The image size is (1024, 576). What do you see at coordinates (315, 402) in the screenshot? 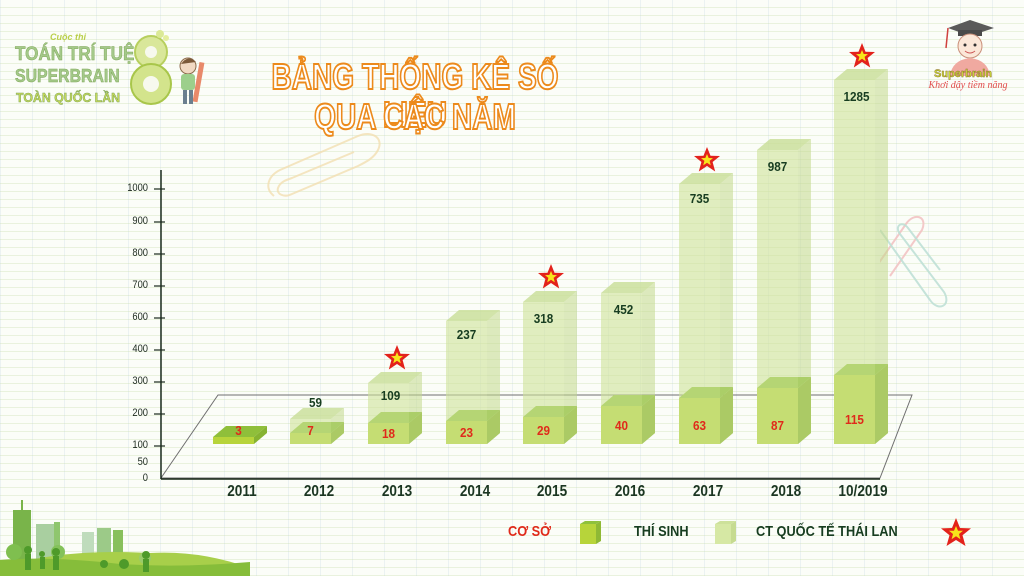
I see `thi-sinh-value: 59` at bounding box center [315, 402].